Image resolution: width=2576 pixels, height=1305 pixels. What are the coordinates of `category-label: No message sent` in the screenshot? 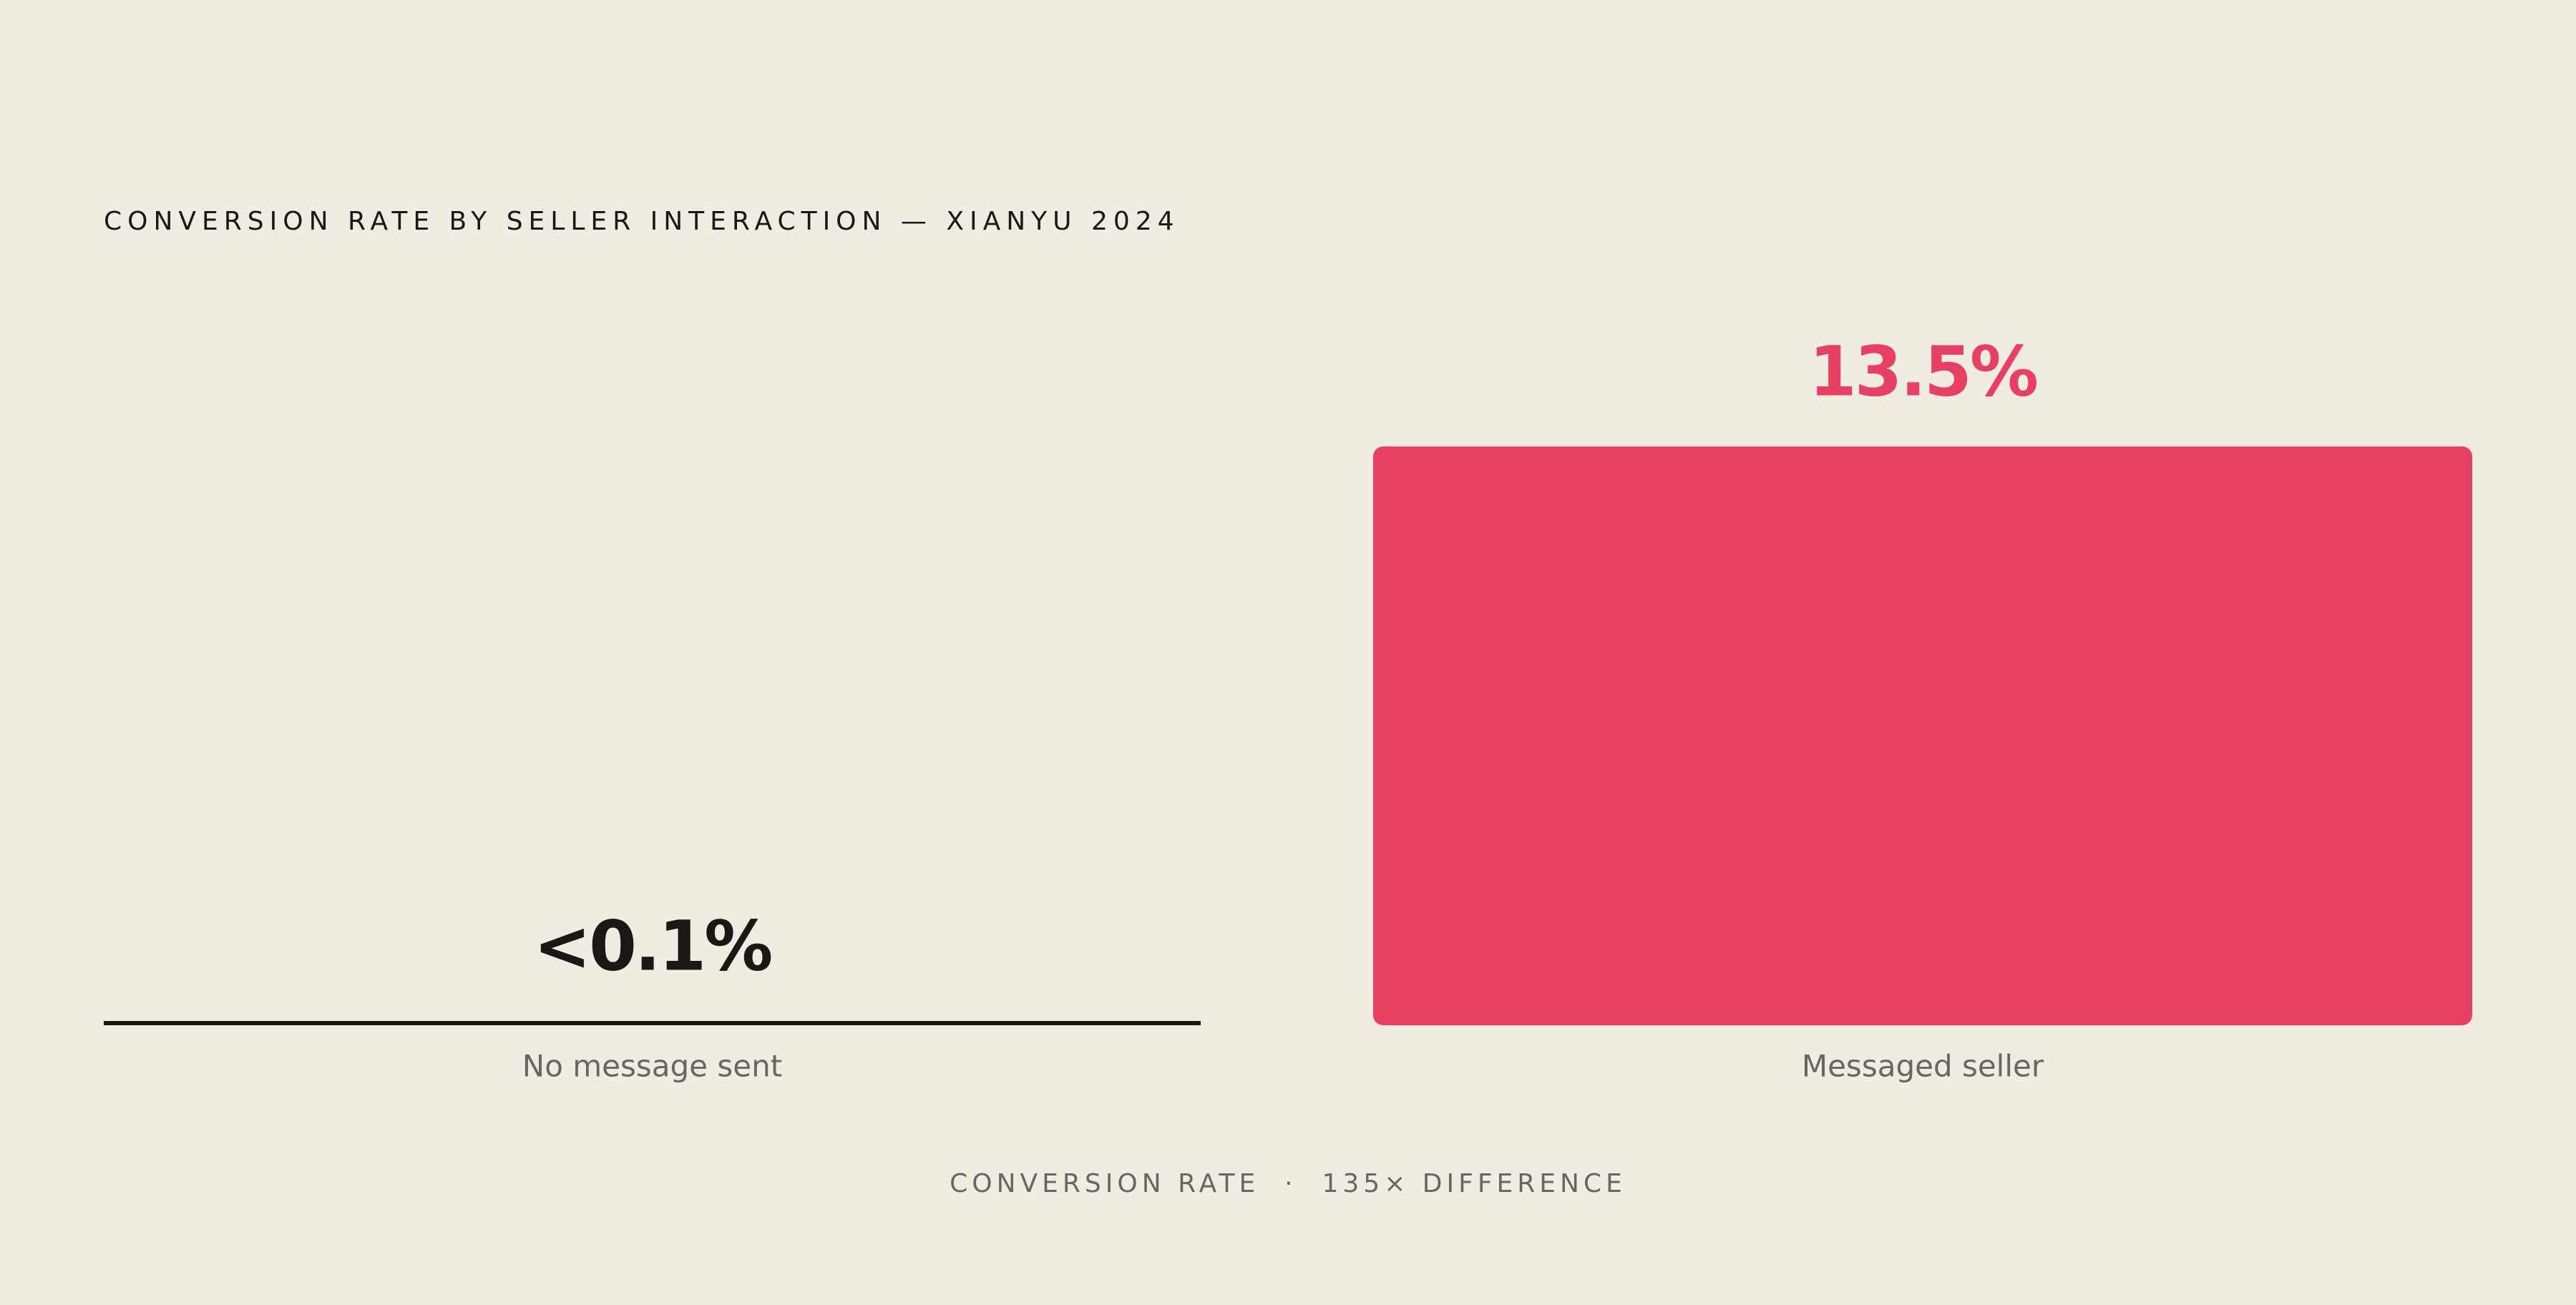 It's located at (652, 1066).